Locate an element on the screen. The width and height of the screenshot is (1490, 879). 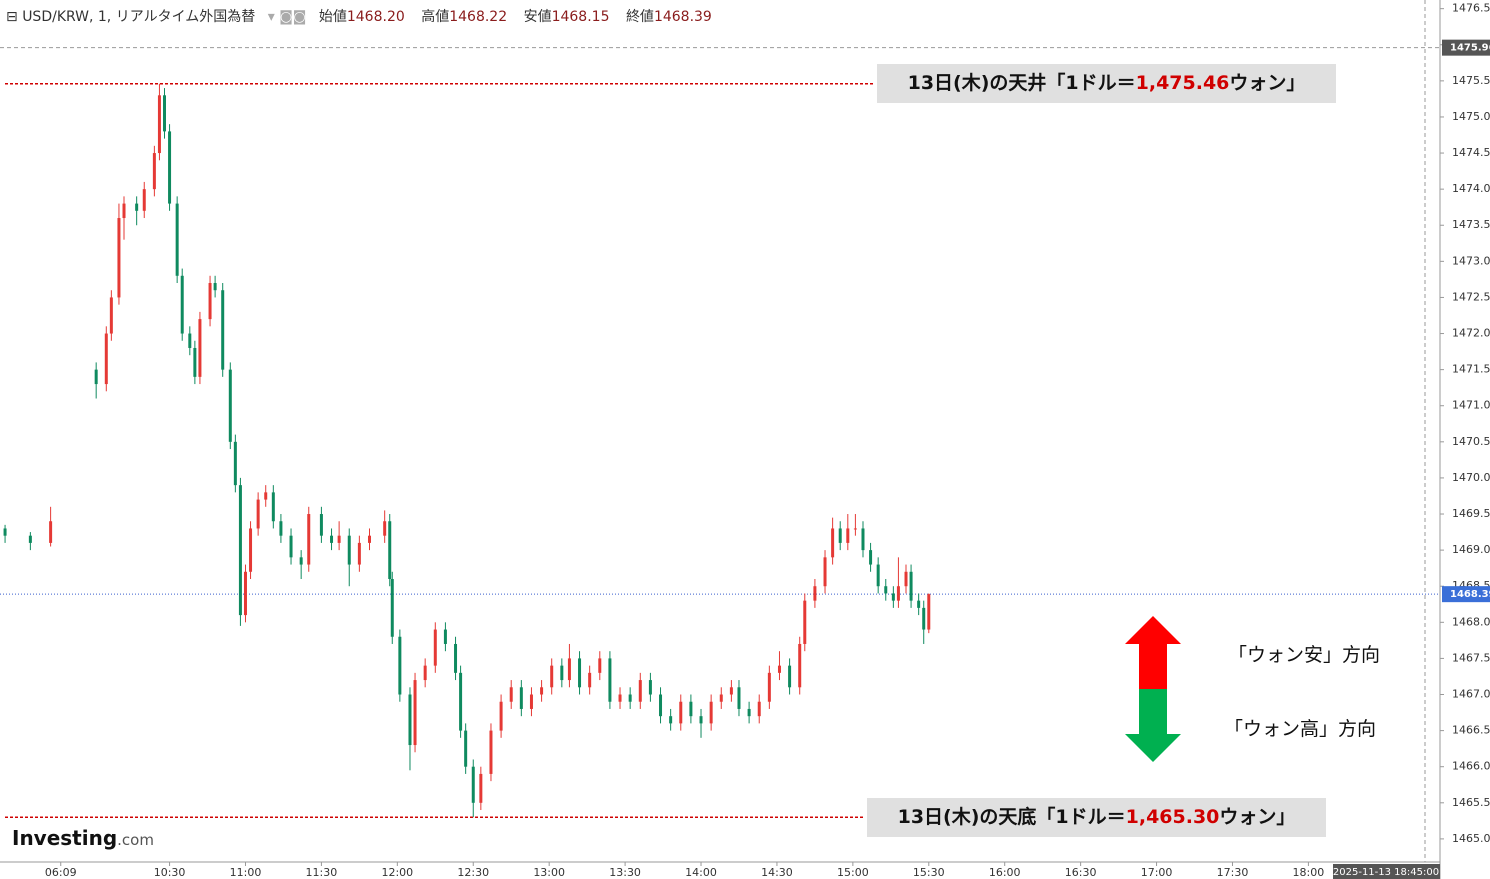
x-tick-label: 14:00 is located at coordinates (701, 872).